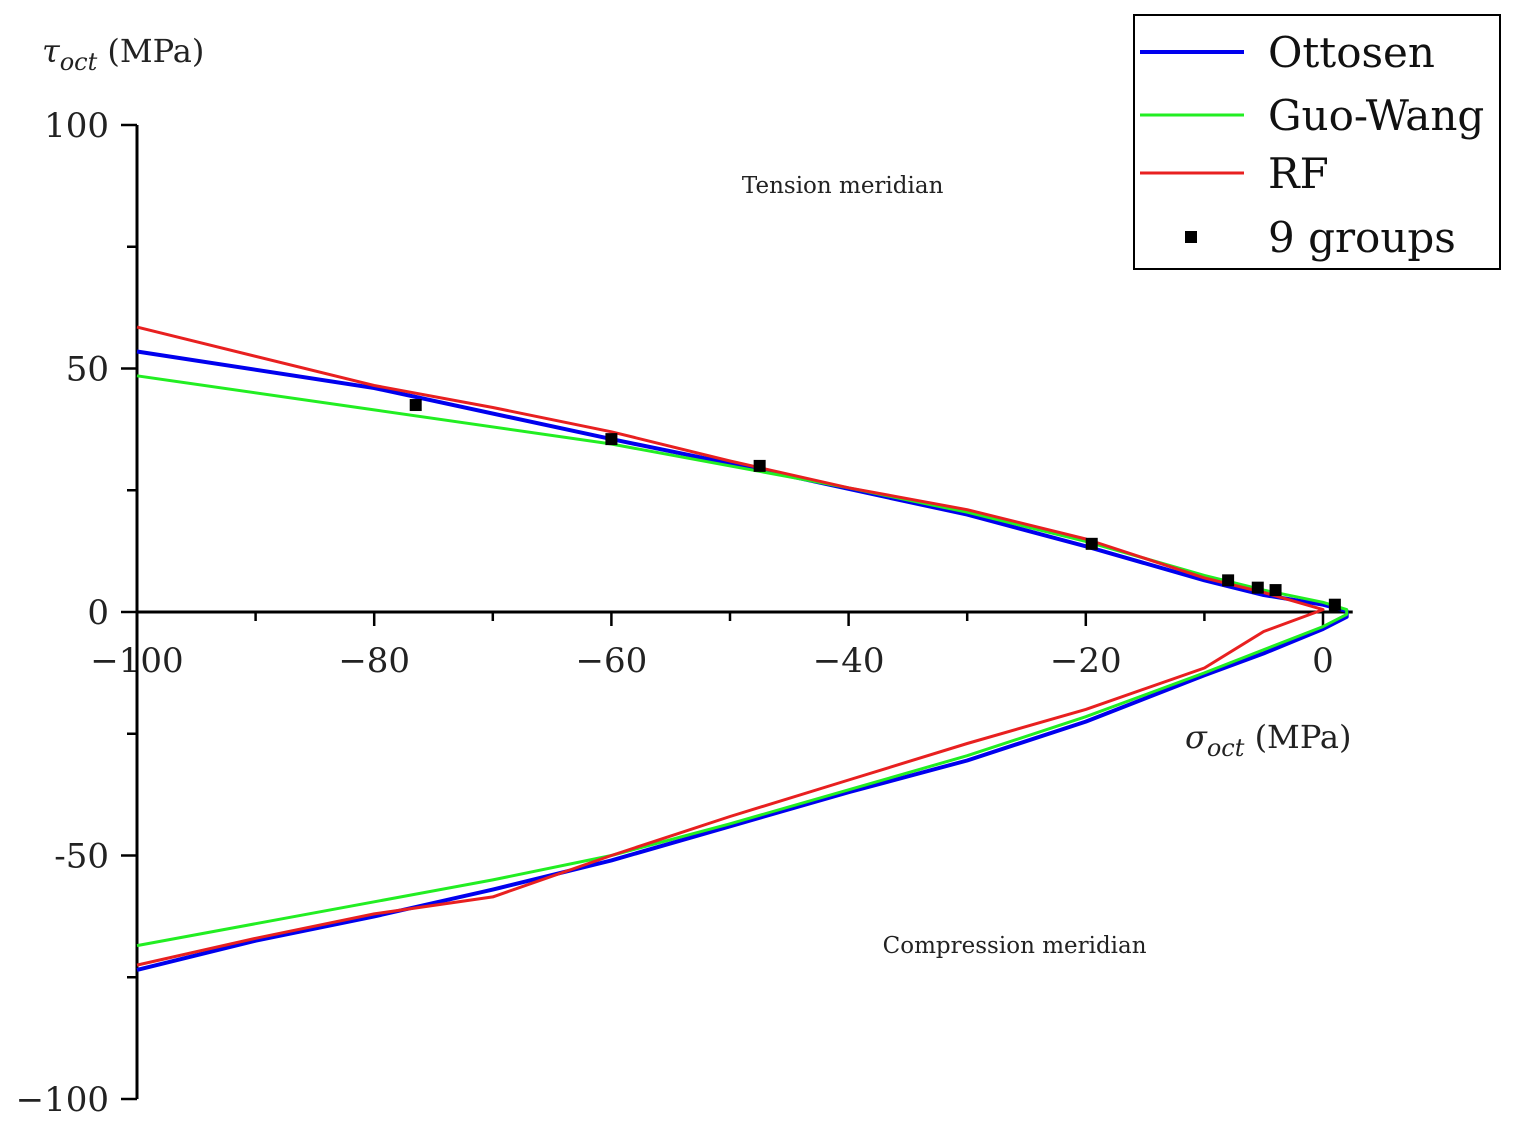  Describe the element at coordinates (1362, 237) in the screenshot. I see `legend-label: 9 groups` at that location.